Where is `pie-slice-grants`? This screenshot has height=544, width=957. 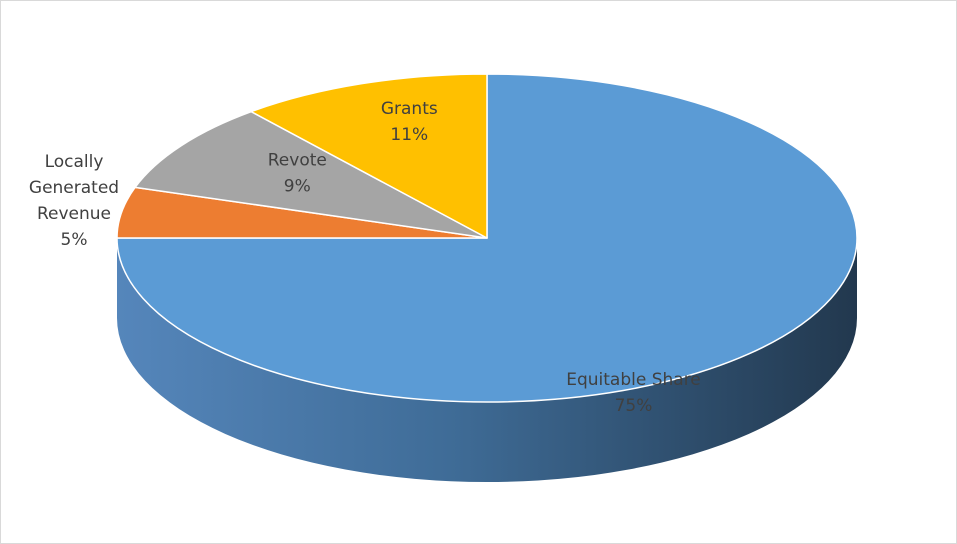
pie-slice-grants is located at coordinates (369, 156).